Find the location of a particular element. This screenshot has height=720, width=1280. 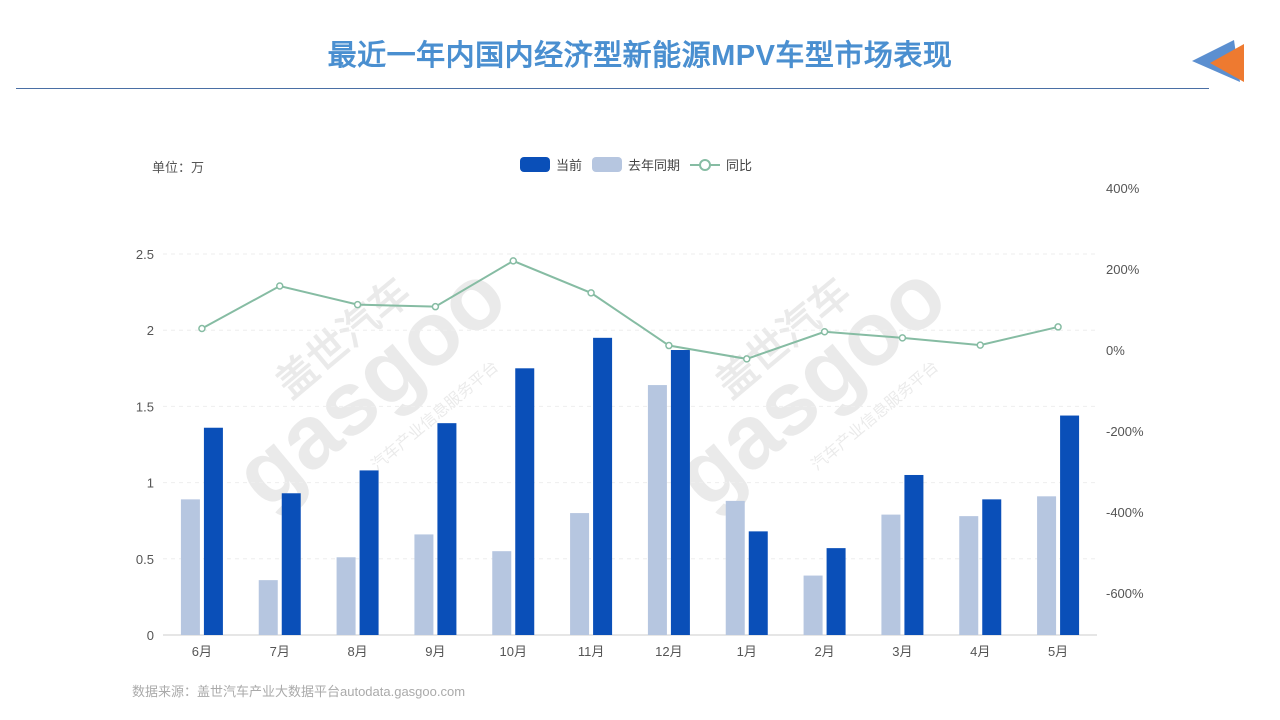

legend-current: 当前 is located at coordinates (551, 164).